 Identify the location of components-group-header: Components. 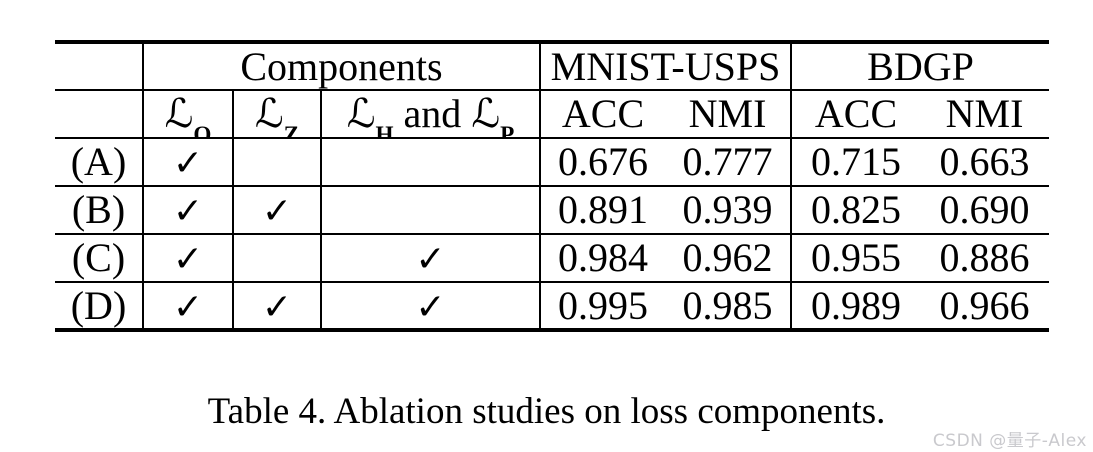
(342, 66).